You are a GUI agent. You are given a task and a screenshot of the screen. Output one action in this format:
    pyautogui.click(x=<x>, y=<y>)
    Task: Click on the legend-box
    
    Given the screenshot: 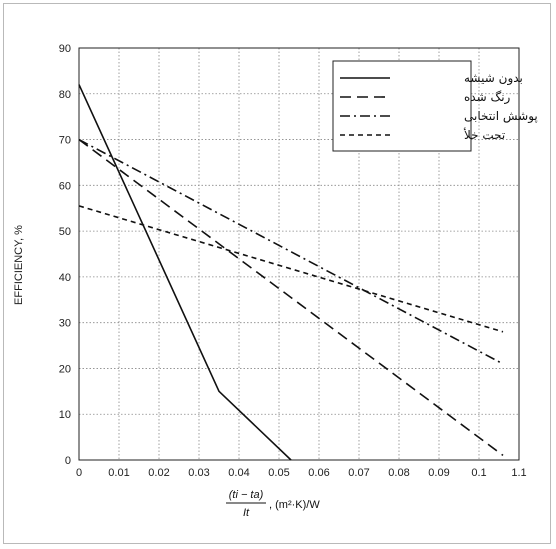 What is the action you would take?
    pyautogui.click(x=402, y=106)
    